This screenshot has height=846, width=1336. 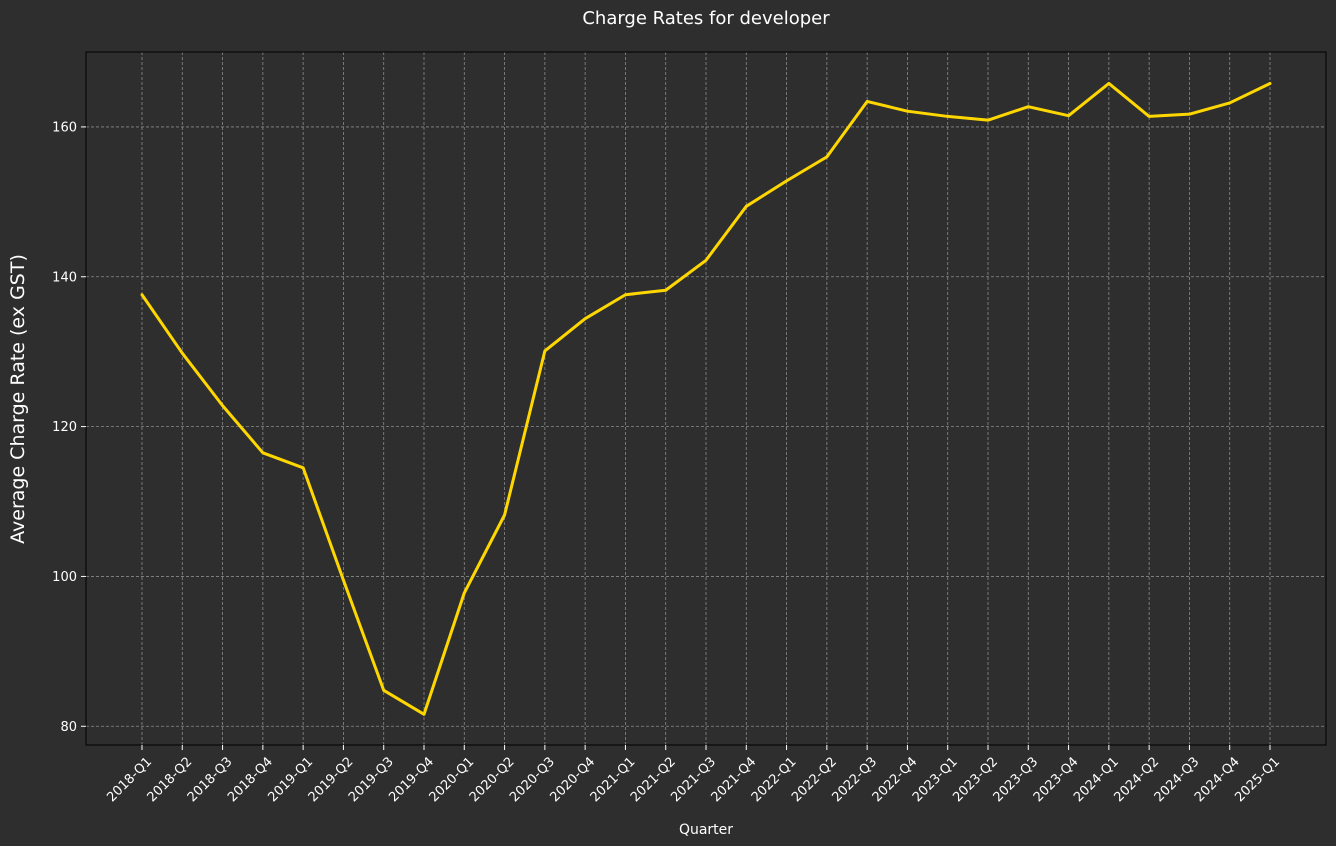 I want to click on y-tick-label: 120, so click(x=64, y=427).